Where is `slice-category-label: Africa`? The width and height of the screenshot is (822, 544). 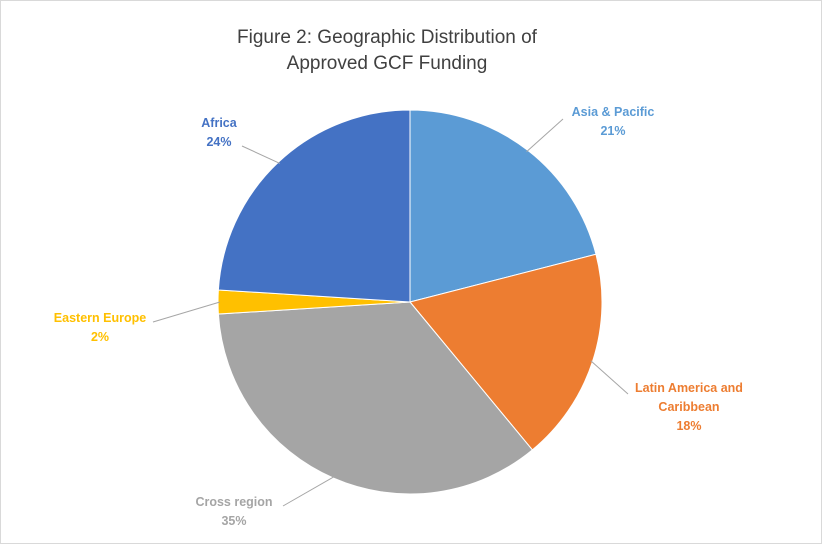 slice-category-label: Africa is located at coordinates (219, 123).